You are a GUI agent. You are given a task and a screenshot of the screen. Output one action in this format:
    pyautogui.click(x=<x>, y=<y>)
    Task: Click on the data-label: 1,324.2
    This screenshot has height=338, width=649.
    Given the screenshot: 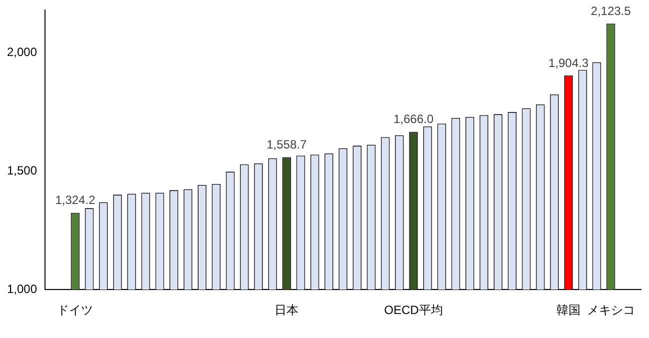 What is the action you would take?
    pyautogui.click(x=75, y=200)
    